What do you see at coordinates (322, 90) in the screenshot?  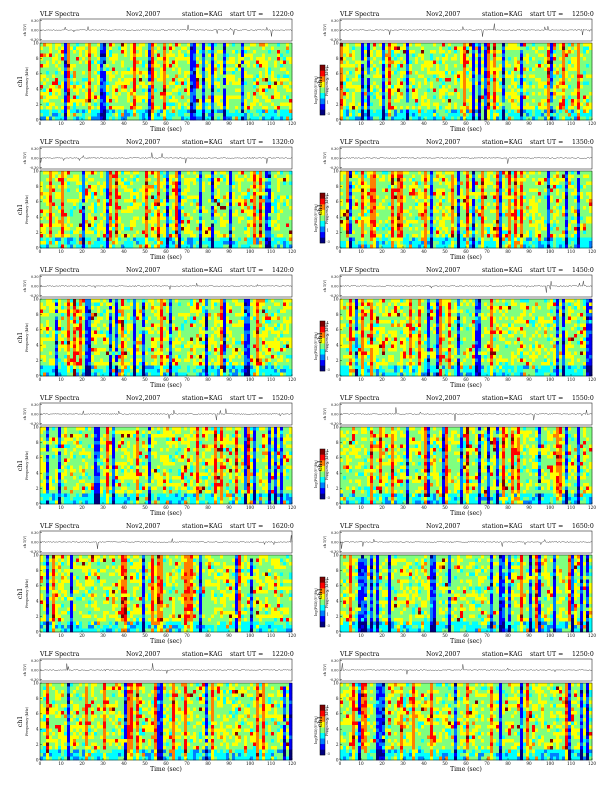 I see `colorbar-segment` at bounding box center [322, 90].